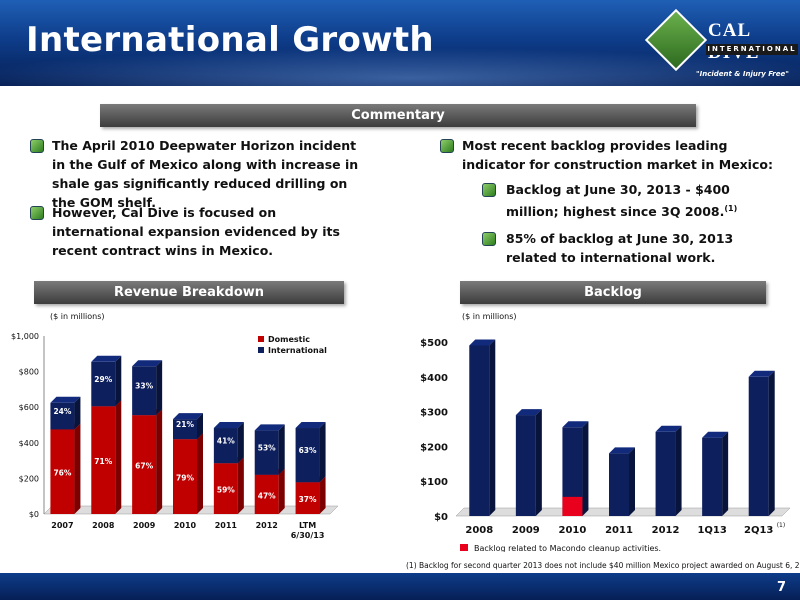  What do you see at coordinates (297, 350) in the screenshot?
I see `legend-label: International` at bounding box center [297, 350].